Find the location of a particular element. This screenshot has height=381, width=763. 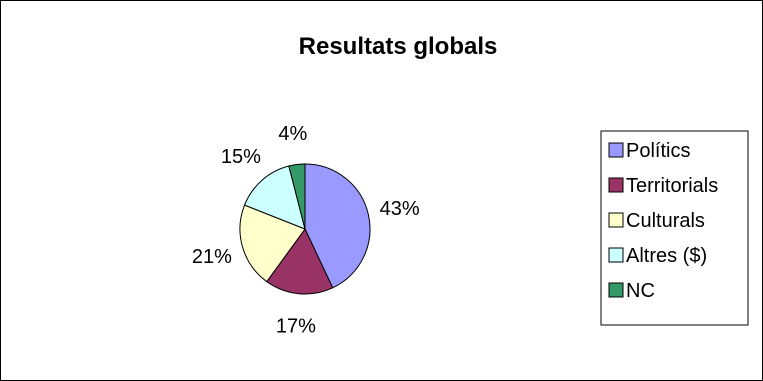

legend-swatch-politics is located at coordinates (616, 150).